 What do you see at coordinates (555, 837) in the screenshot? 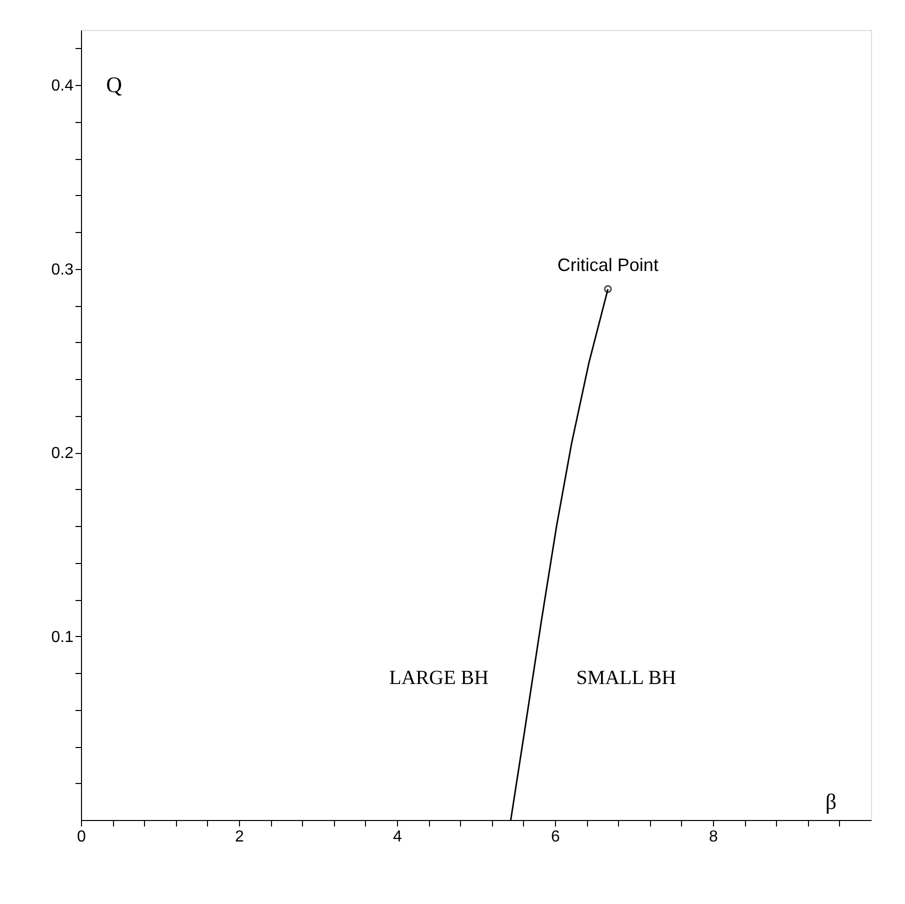
I see `x-tick-label: 6` at bounding box center [555, 837].